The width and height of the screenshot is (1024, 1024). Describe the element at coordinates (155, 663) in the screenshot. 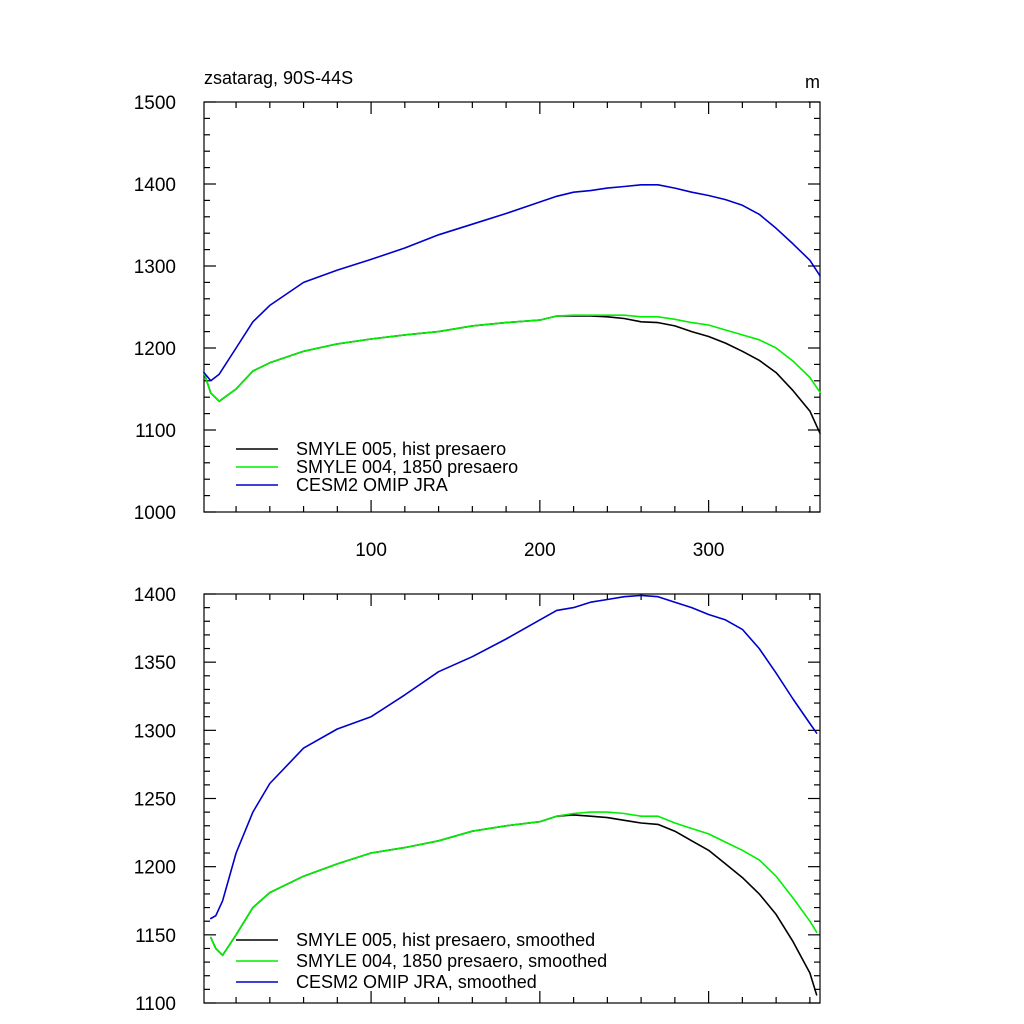

I see `y-tick-label: 1350` at that location.